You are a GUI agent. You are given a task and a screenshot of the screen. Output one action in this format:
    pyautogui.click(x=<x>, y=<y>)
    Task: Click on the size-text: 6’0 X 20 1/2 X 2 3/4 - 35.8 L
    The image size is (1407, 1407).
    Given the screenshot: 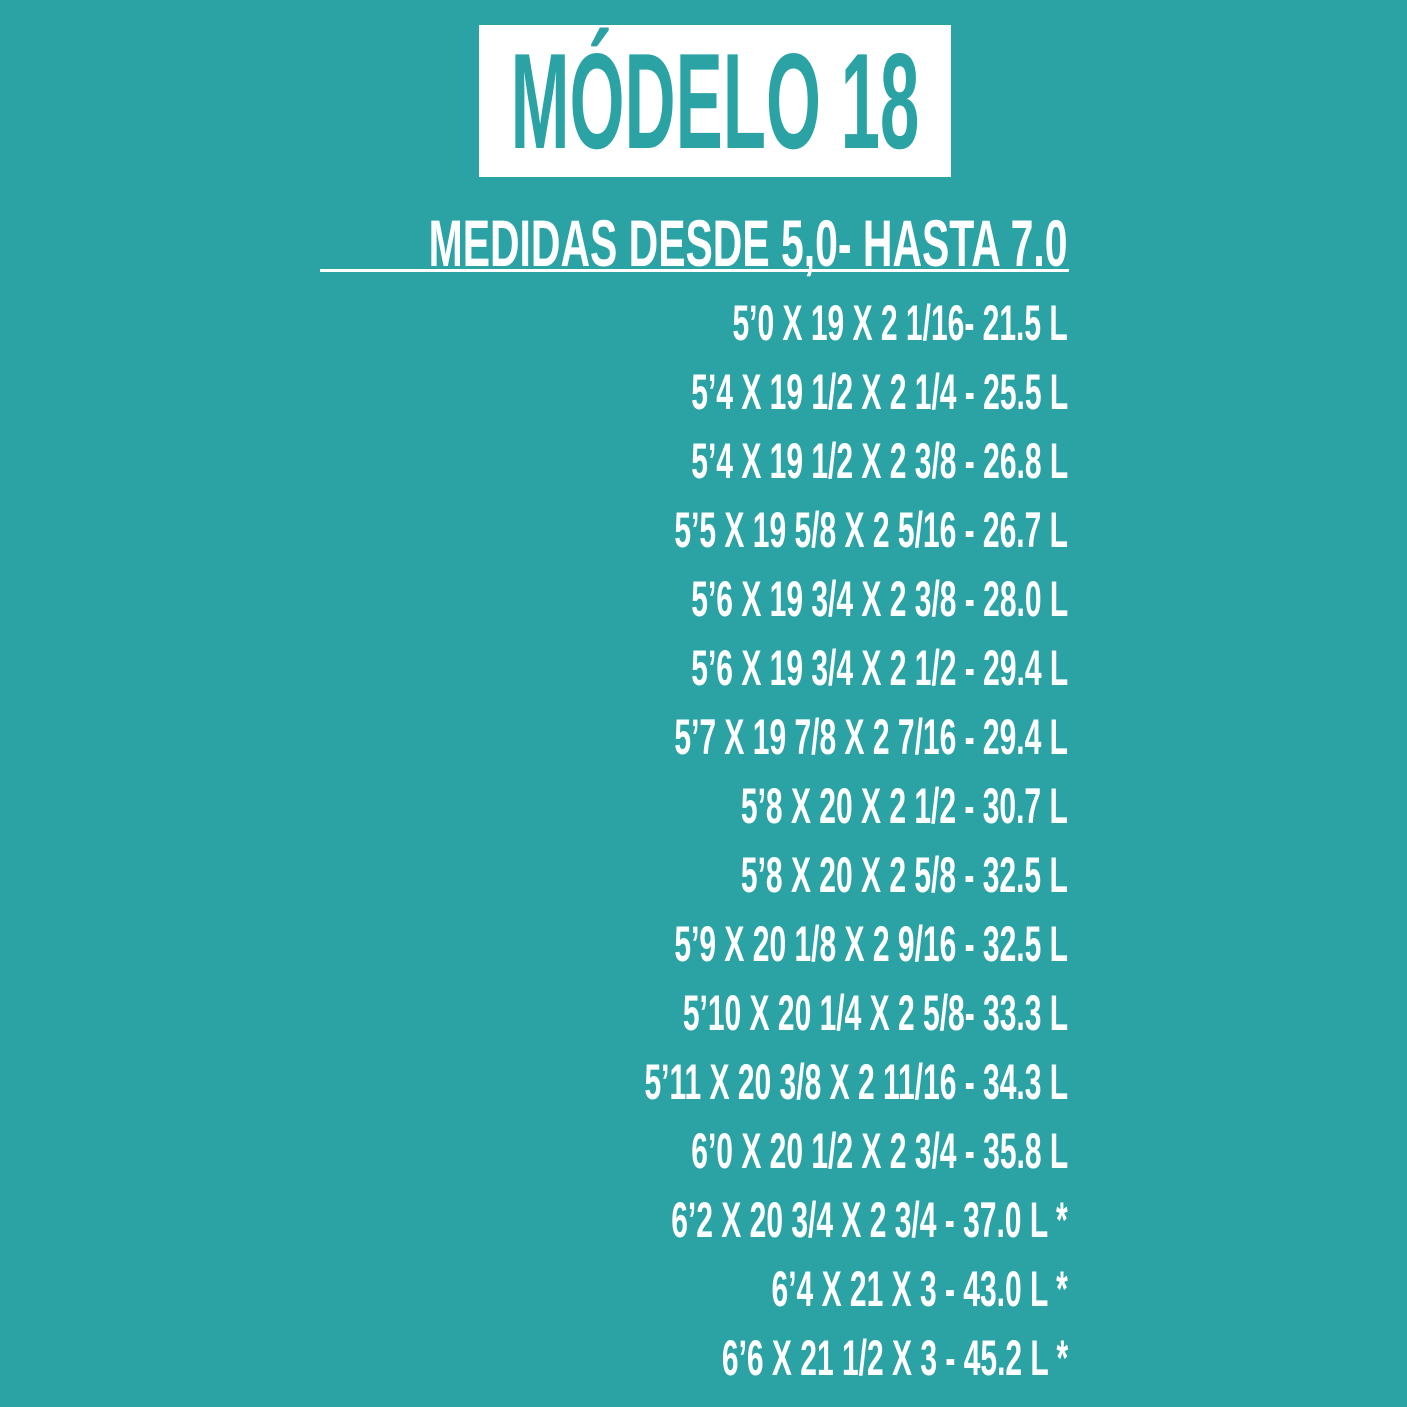 What is the action you would take?
    pyautogui.click(x=879, y=1151)
    